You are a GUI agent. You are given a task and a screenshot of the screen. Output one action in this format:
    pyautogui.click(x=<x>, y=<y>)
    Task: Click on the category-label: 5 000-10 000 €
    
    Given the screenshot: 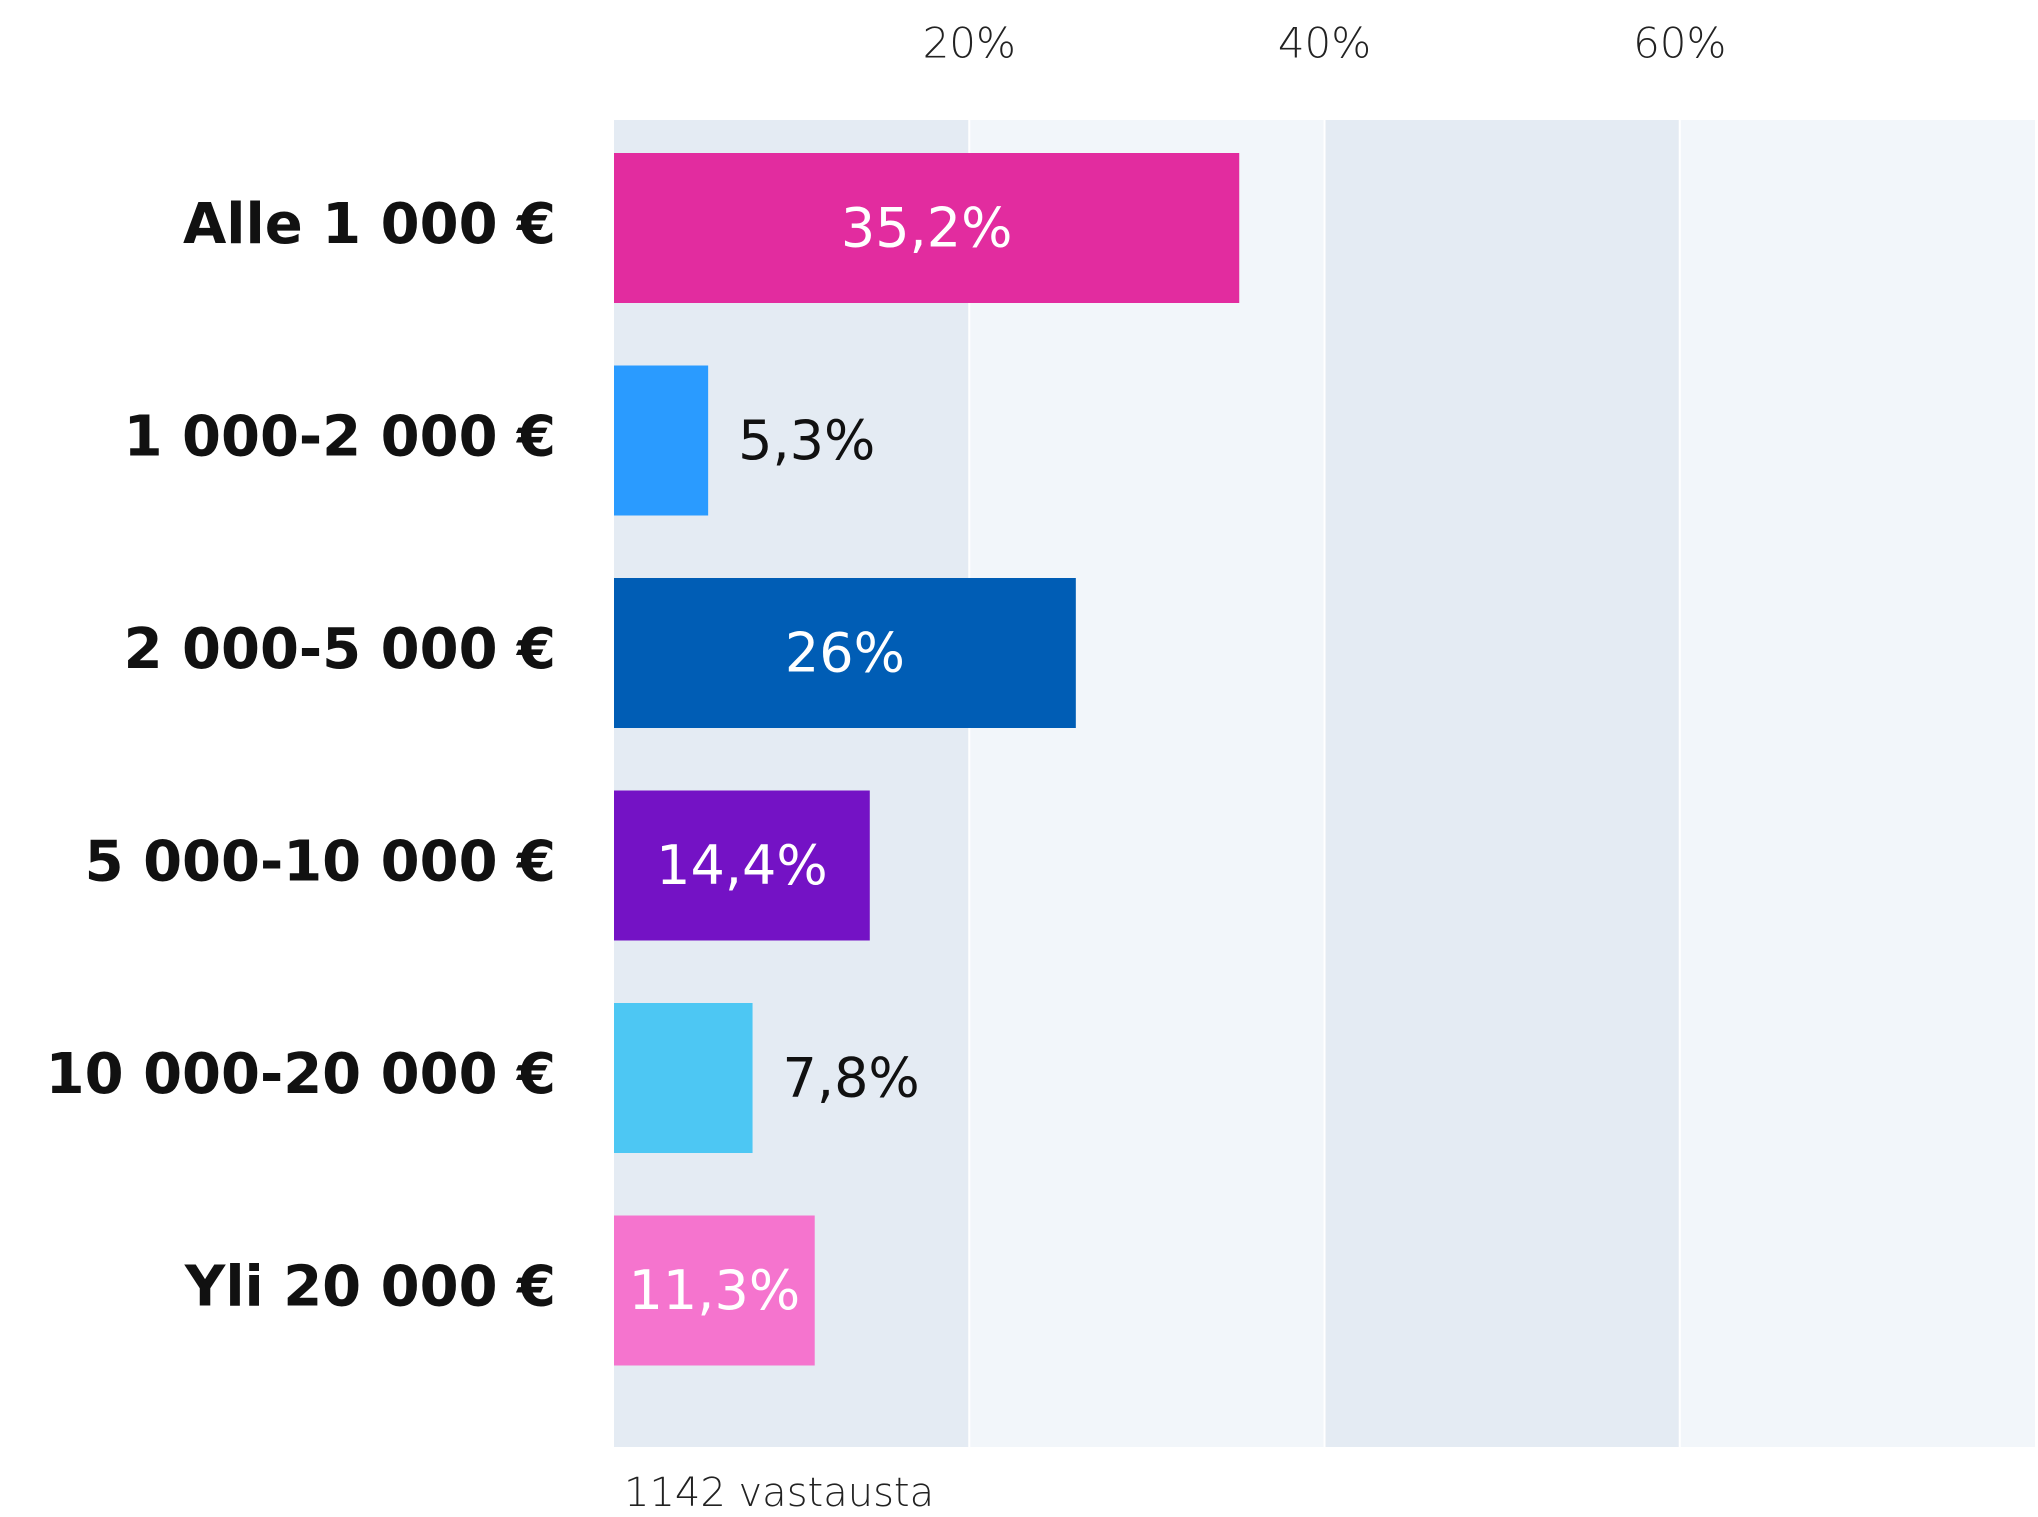 What is the action you would take?
    pyautogui.click(x=320, y=862)
    